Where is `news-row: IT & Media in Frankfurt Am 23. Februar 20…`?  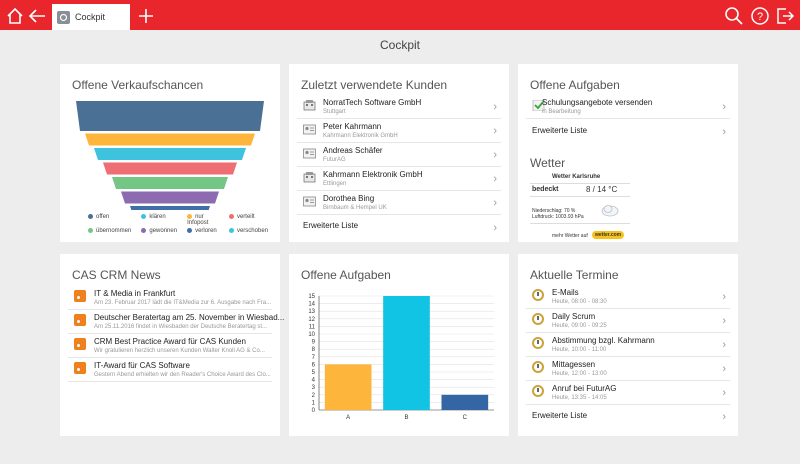
news-row: IT & Media in Frankfurt Am 23. Februar 20… is located at coordinates (170, 299).